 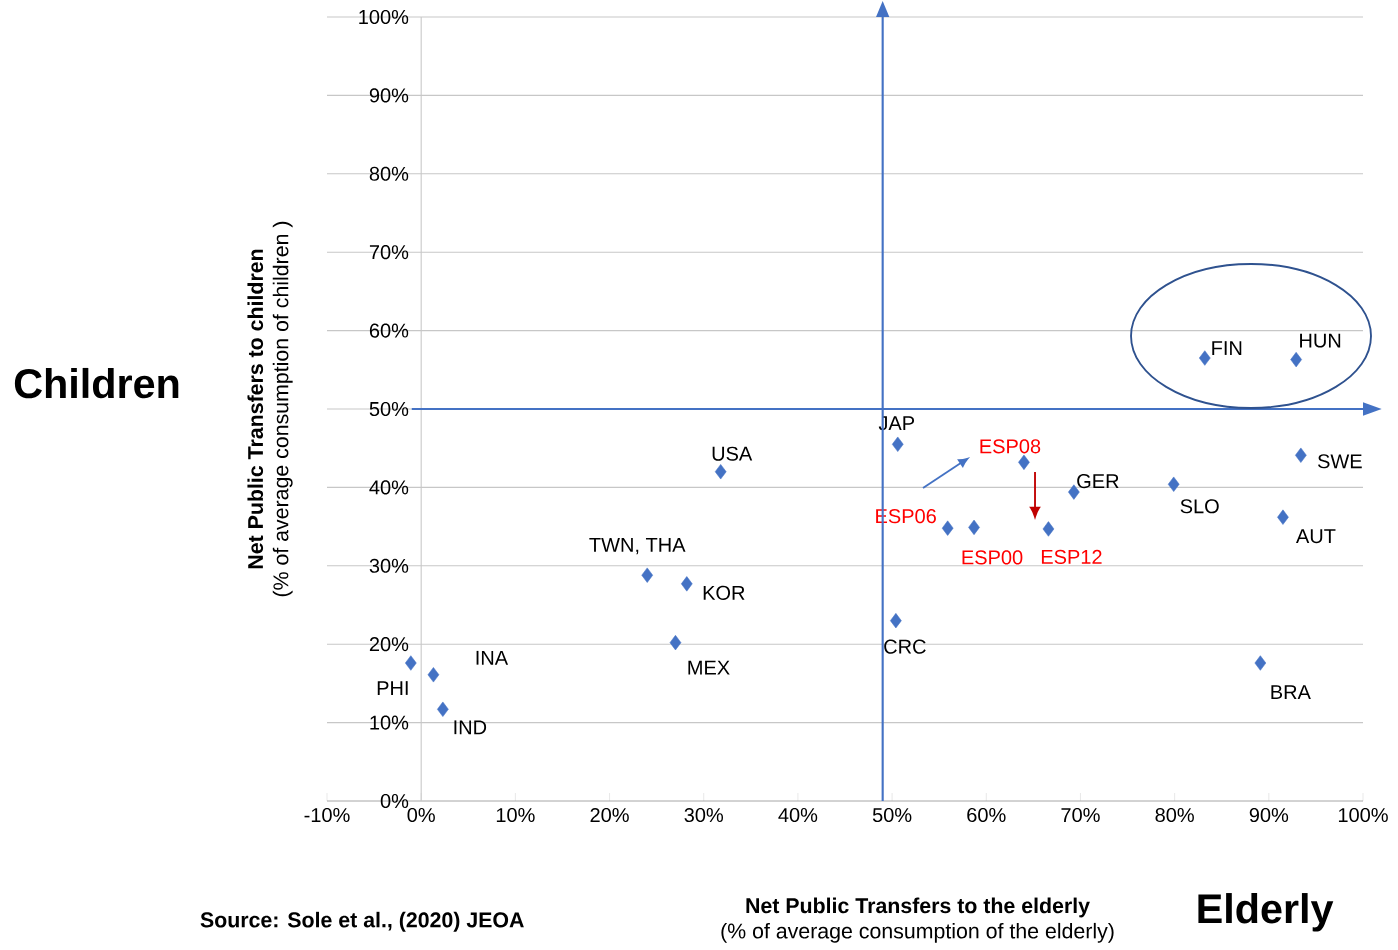 What do you see at coordinates (492, 657) in the screenshot?
I see `data-label: INA` at bounding box center [492, 657].